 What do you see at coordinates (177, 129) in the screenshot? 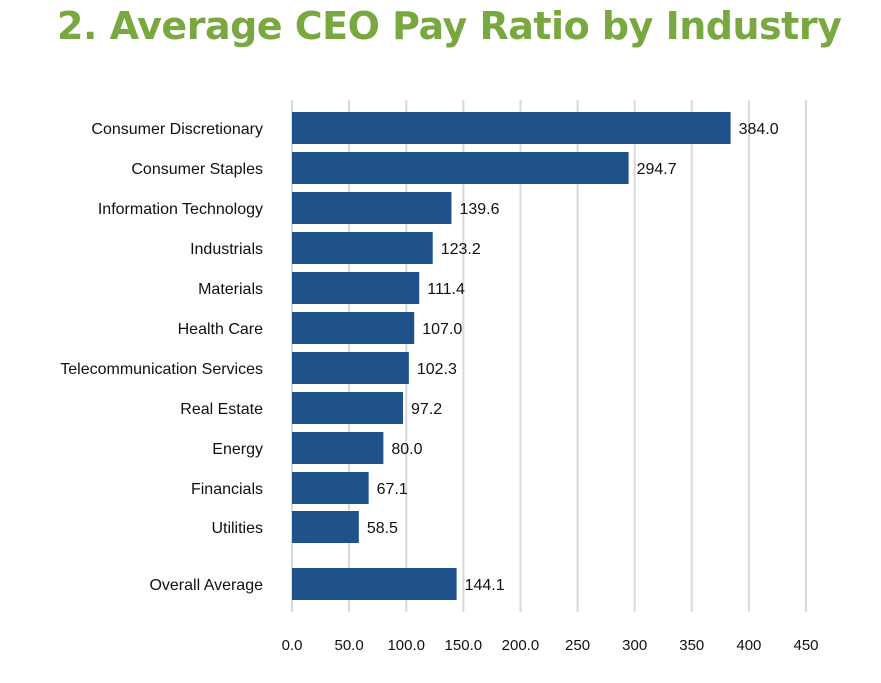
I see `category-label: Consumer Discretionary` at bounding box center [177, 129].